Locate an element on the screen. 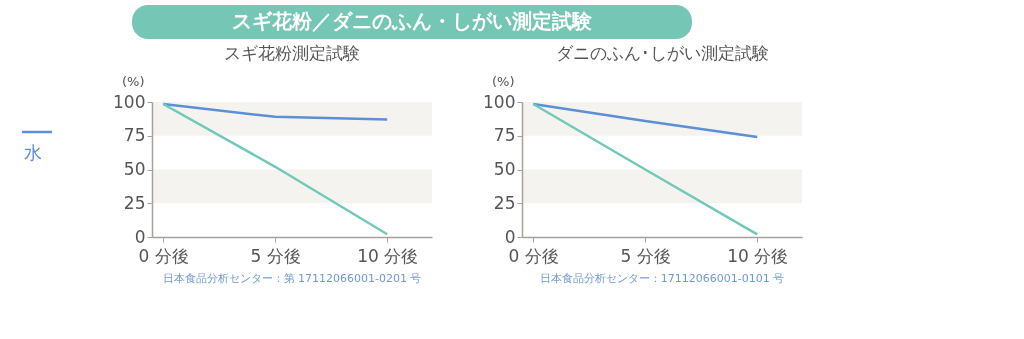 The image size is (1024, 339). legend-label: 水 is located at coordinates (33, 152).